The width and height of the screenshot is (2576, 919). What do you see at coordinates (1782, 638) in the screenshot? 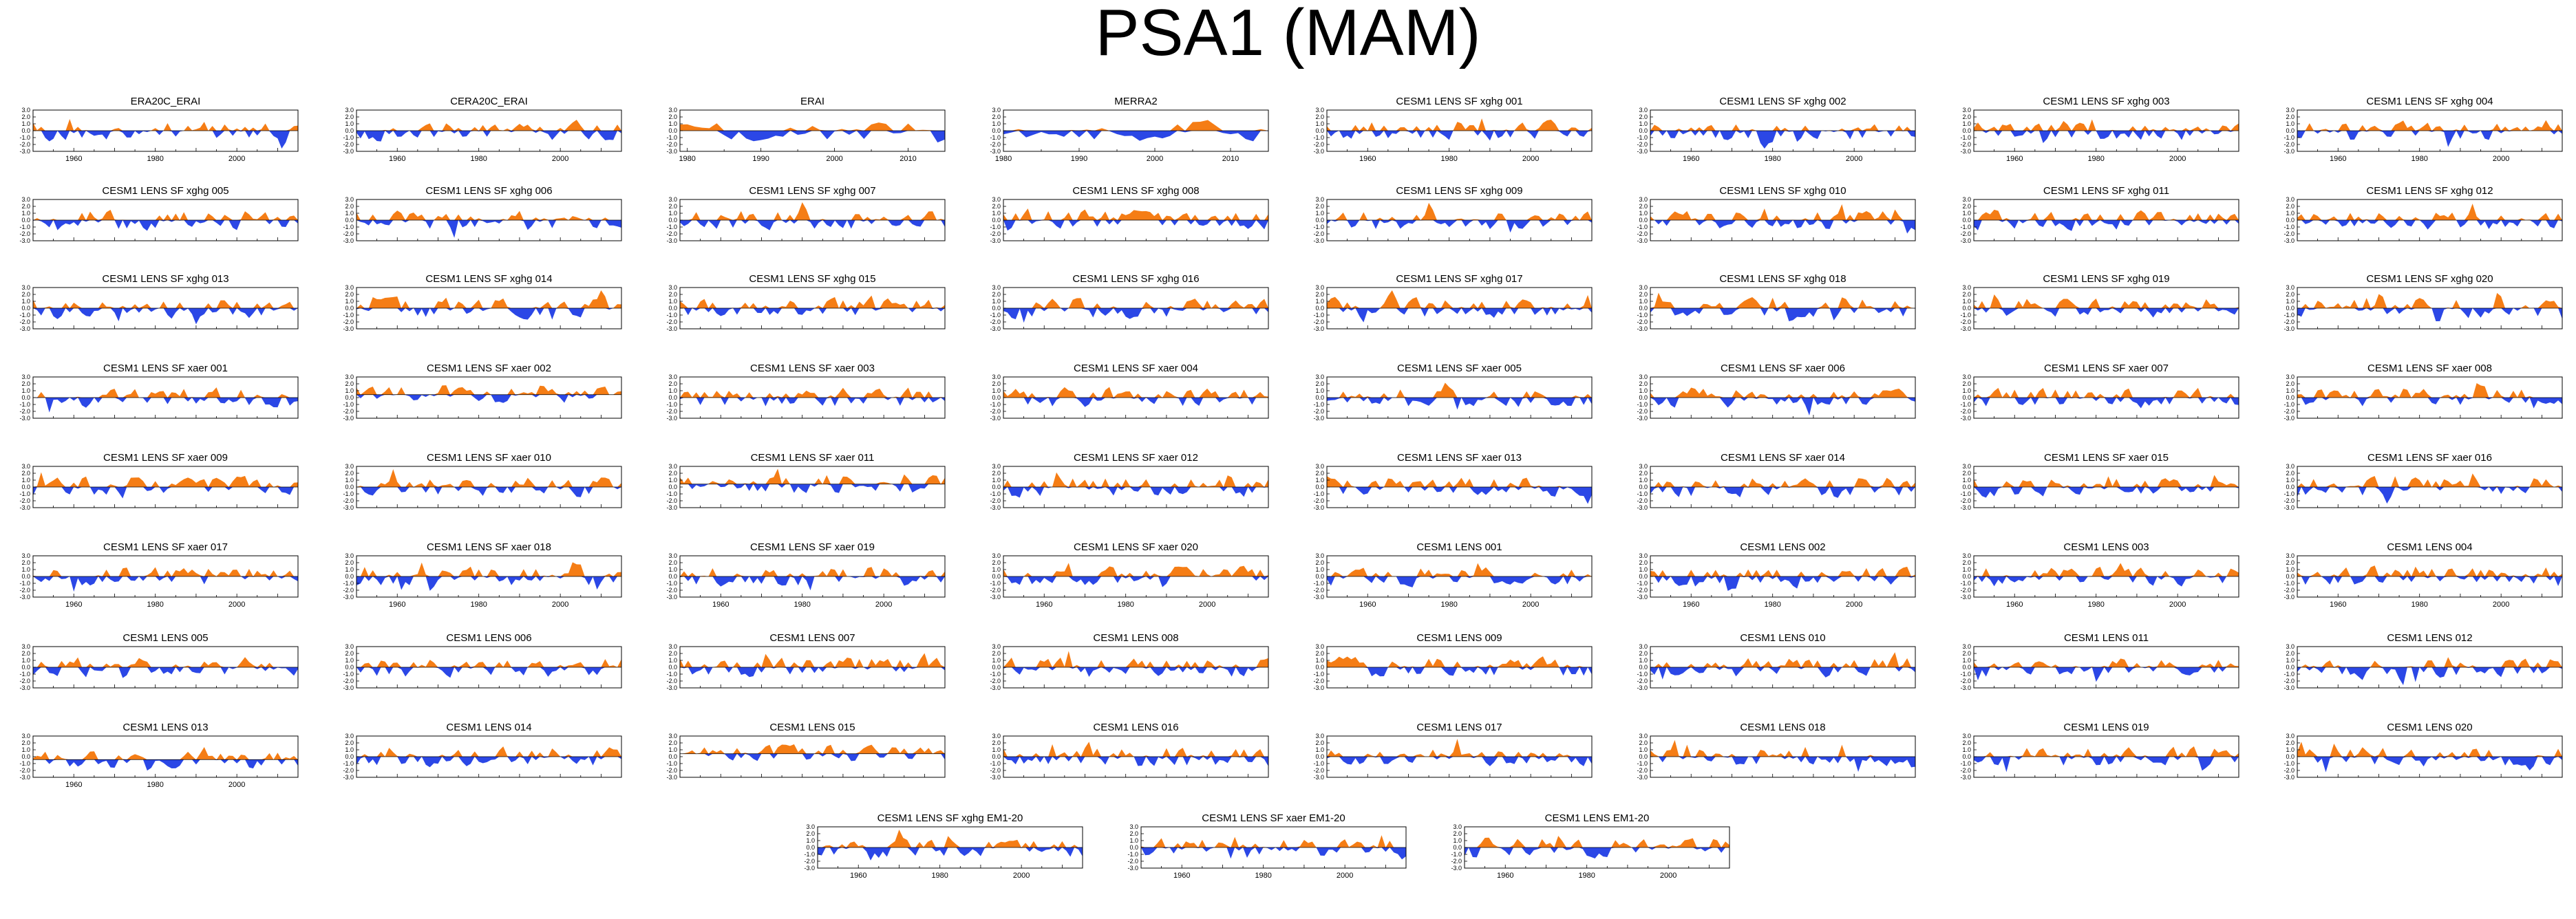
I see `panel-title: CESM1 LENS 010` at bounding box center [1782, 638].